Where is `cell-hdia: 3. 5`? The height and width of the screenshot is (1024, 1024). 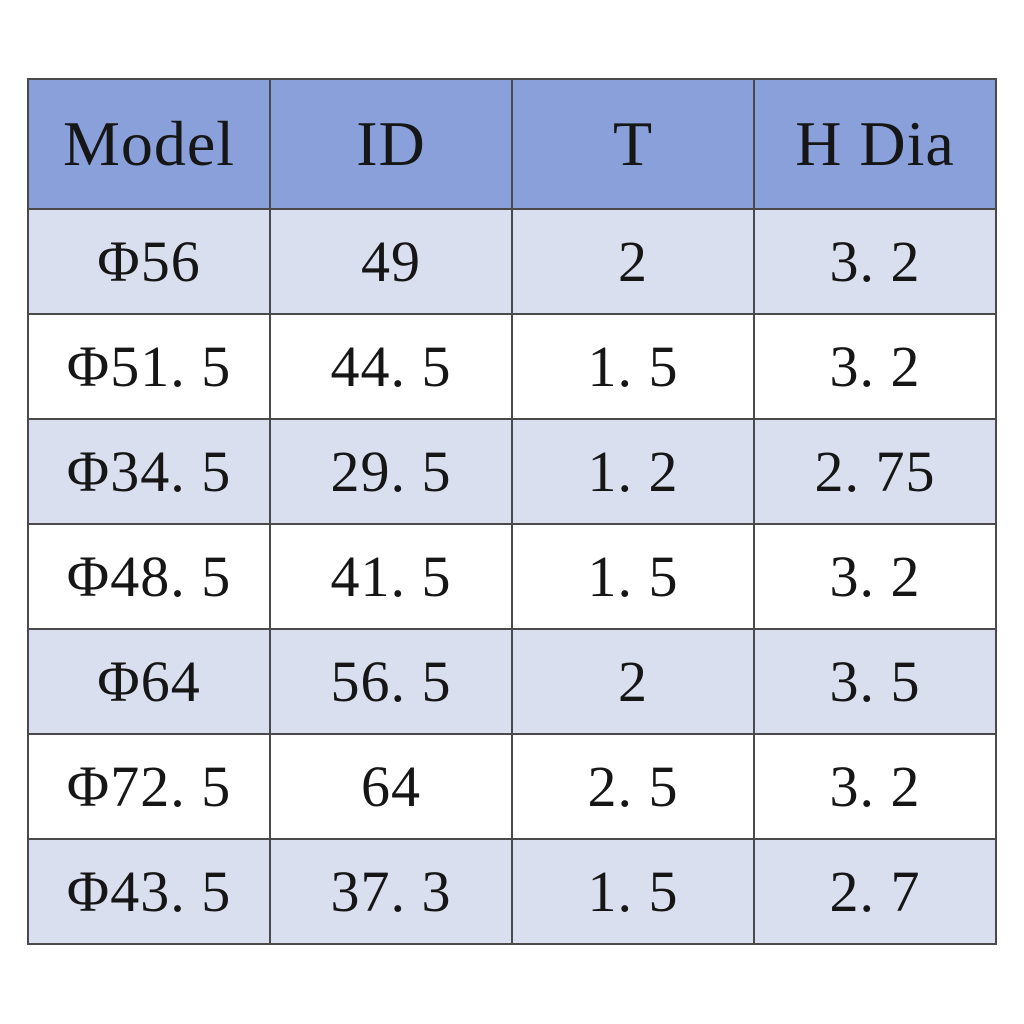 cell-hdia: 3. 5 is located at coordinates (875, 681).